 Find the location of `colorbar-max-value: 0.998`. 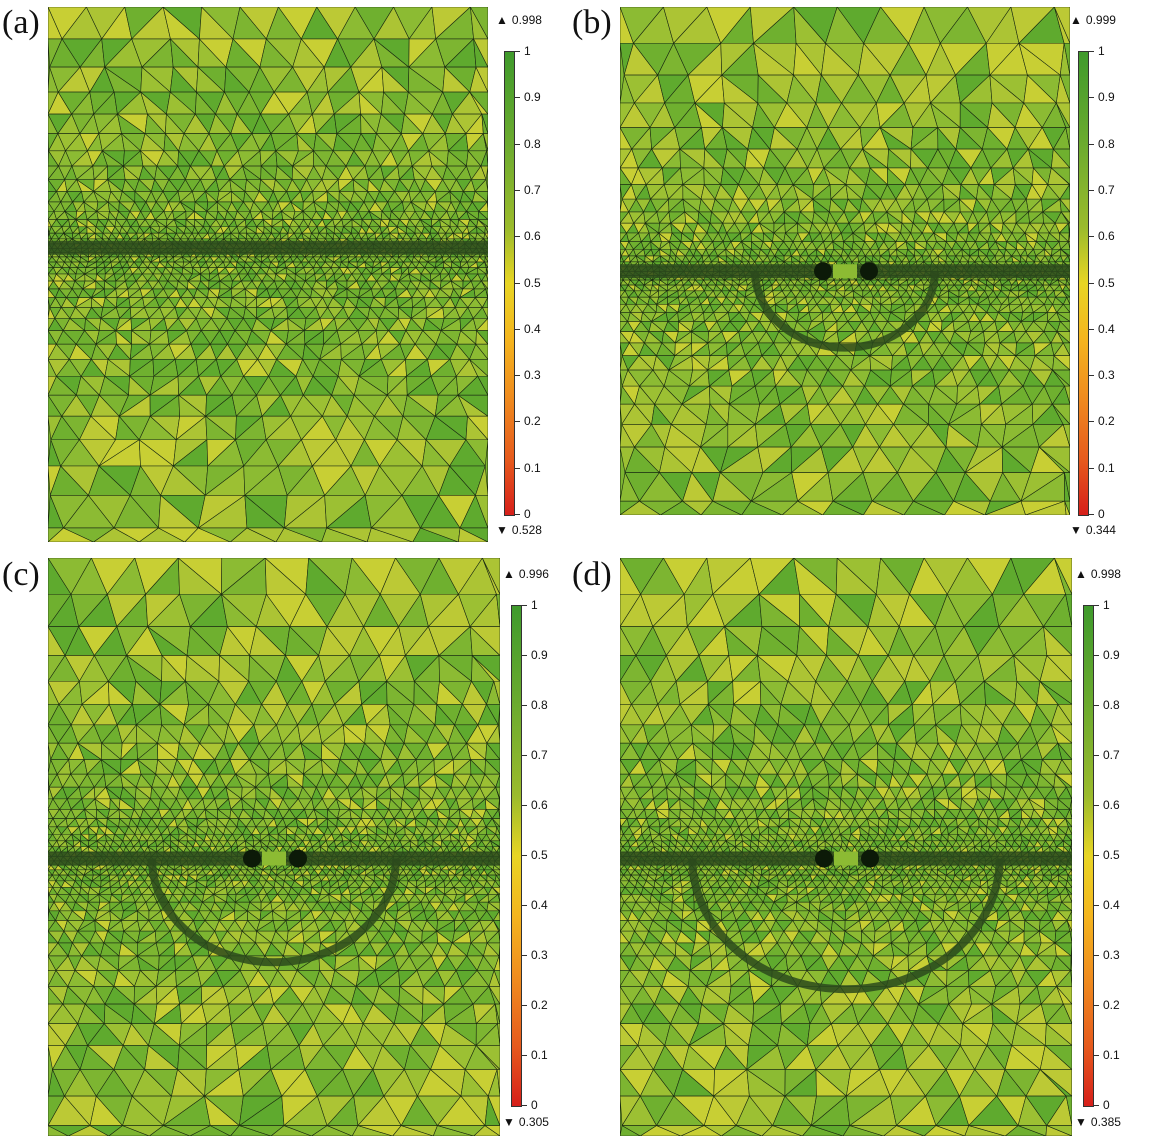

colorbar-max-value: 0.998 is located at coordinates (526, 20).